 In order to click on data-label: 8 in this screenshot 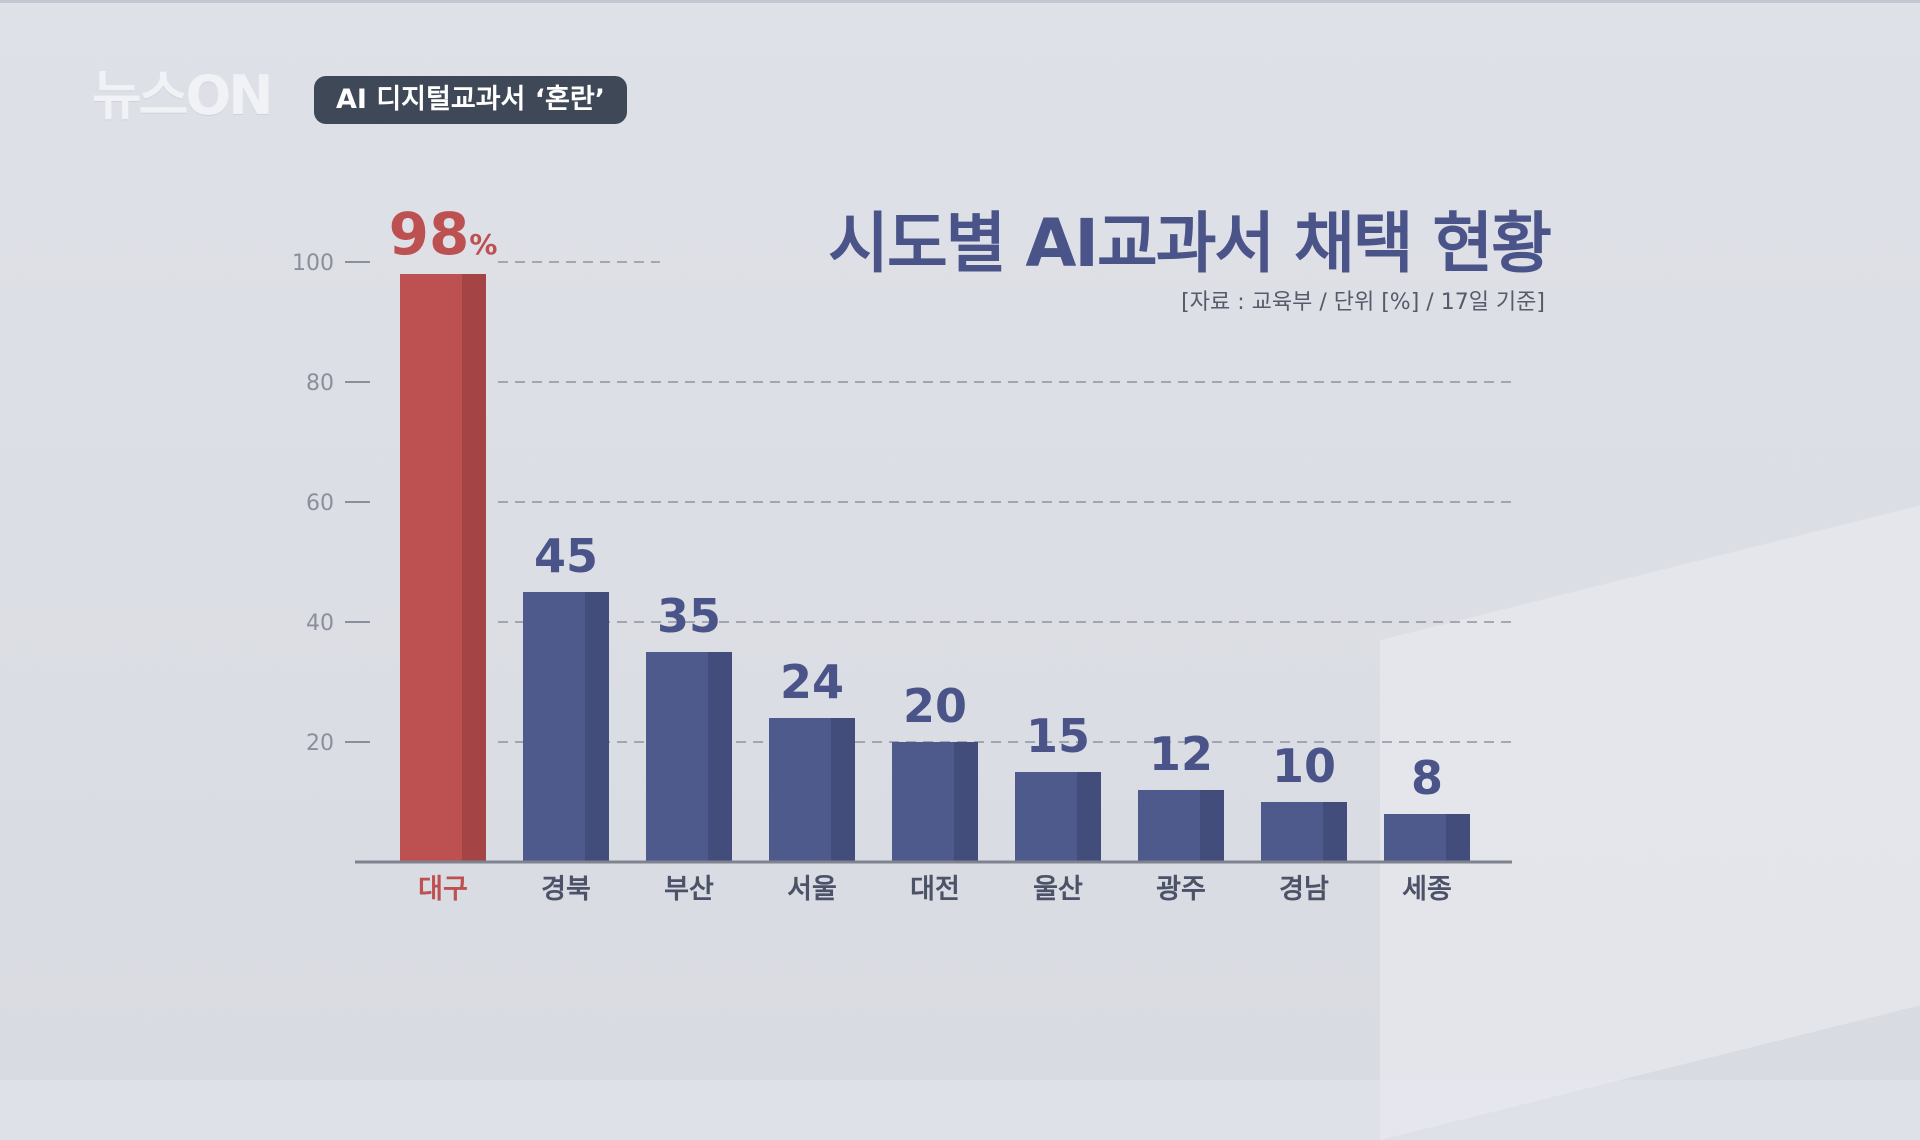, I will do `click(1427, 778)`.